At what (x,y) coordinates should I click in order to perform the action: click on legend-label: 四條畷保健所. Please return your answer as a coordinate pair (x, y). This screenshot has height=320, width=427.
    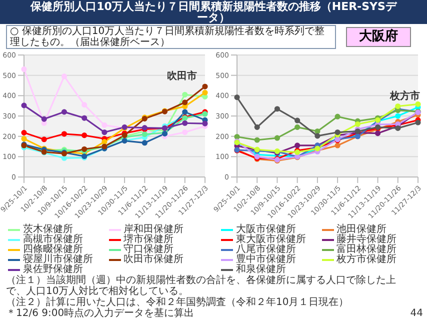
    Looking at the image, I should click on (53, 249).